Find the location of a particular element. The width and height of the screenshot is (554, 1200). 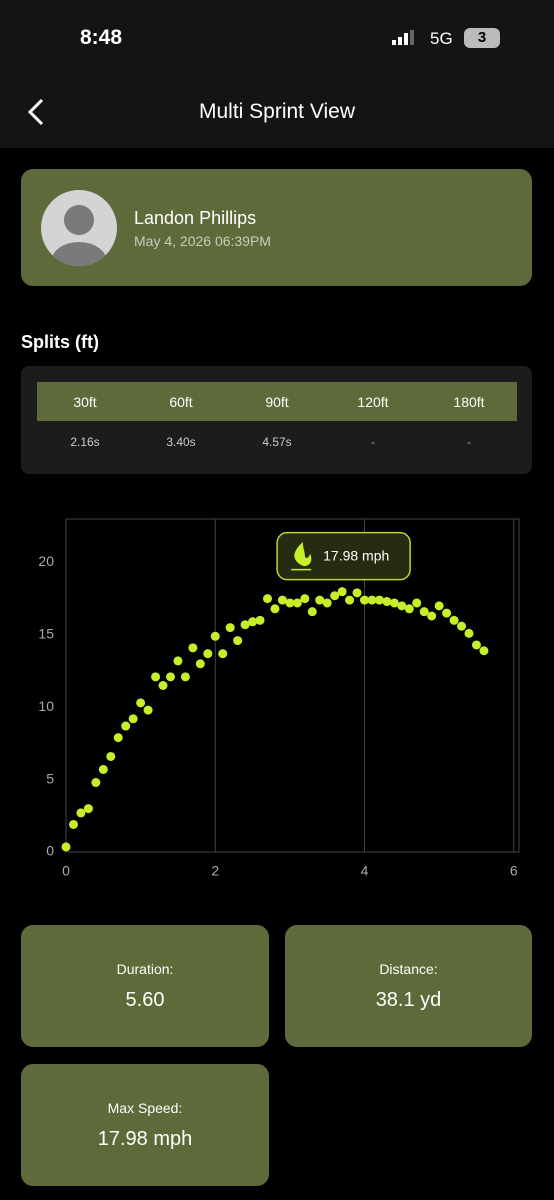

stat-value: 38.1 yd is located at coordinates (408, 1000).